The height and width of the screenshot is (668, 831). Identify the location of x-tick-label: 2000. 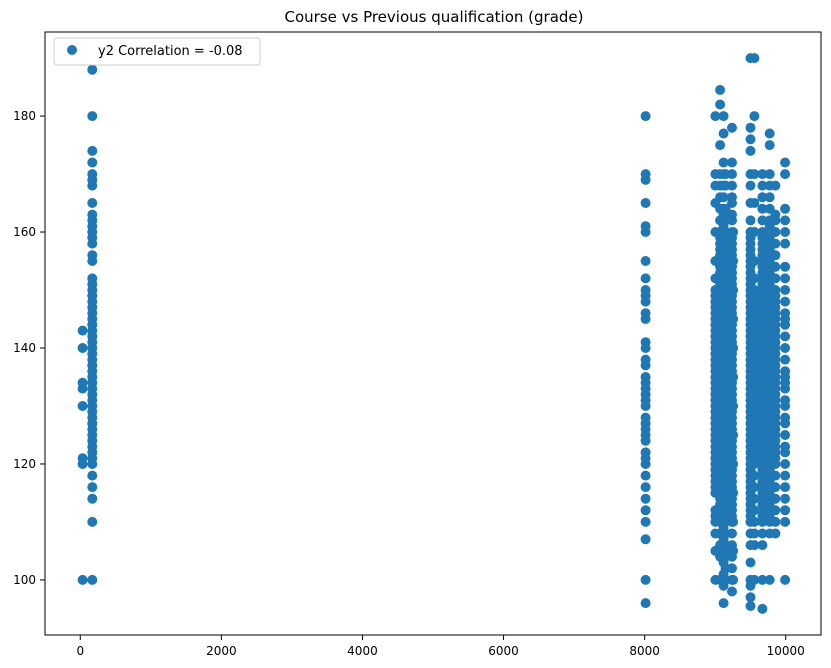
(221, 651).